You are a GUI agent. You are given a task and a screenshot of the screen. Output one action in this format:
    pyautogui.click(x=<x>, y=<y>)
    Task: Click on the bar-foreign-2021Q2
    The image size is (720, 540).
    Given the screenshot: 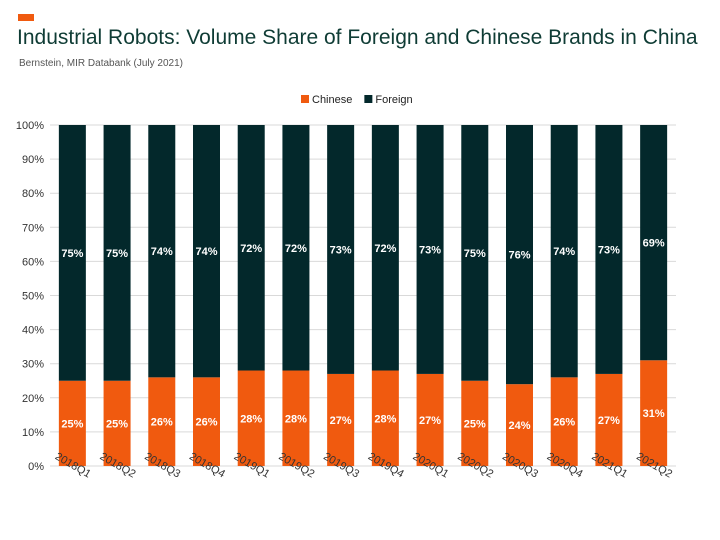 What is the action you would take?
    pyautogui.click(x=654, y=243)
    